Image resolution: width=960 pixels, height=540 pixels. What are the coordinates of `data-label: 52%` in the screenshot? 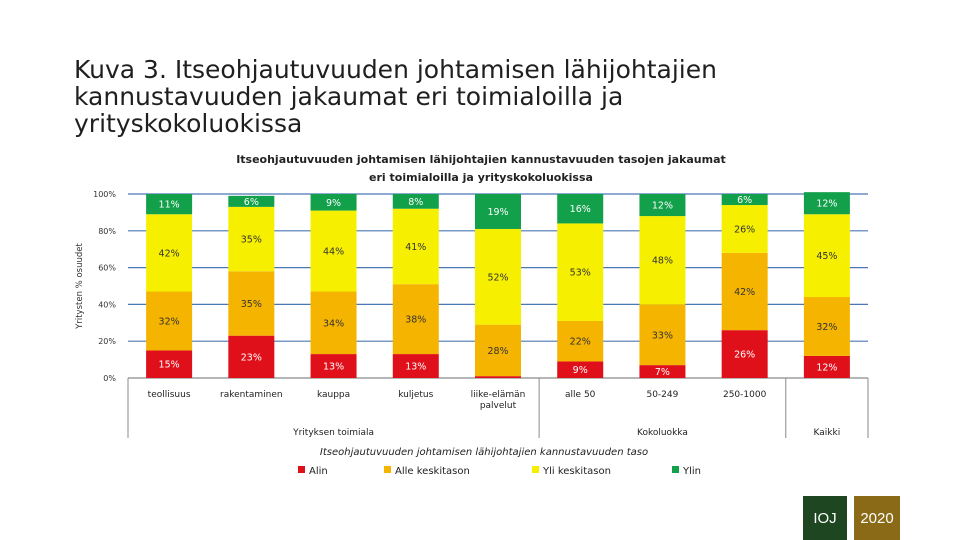 It's located at (497, 277).